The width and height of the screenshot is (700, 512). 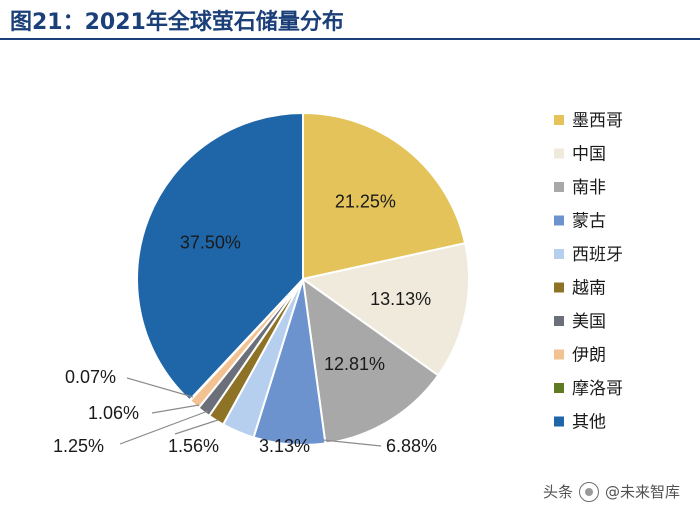 What do you see at coordinates (175, 409) in the screenshot?
I see `slice-8-leader-line` at bounding box center [175, 409].